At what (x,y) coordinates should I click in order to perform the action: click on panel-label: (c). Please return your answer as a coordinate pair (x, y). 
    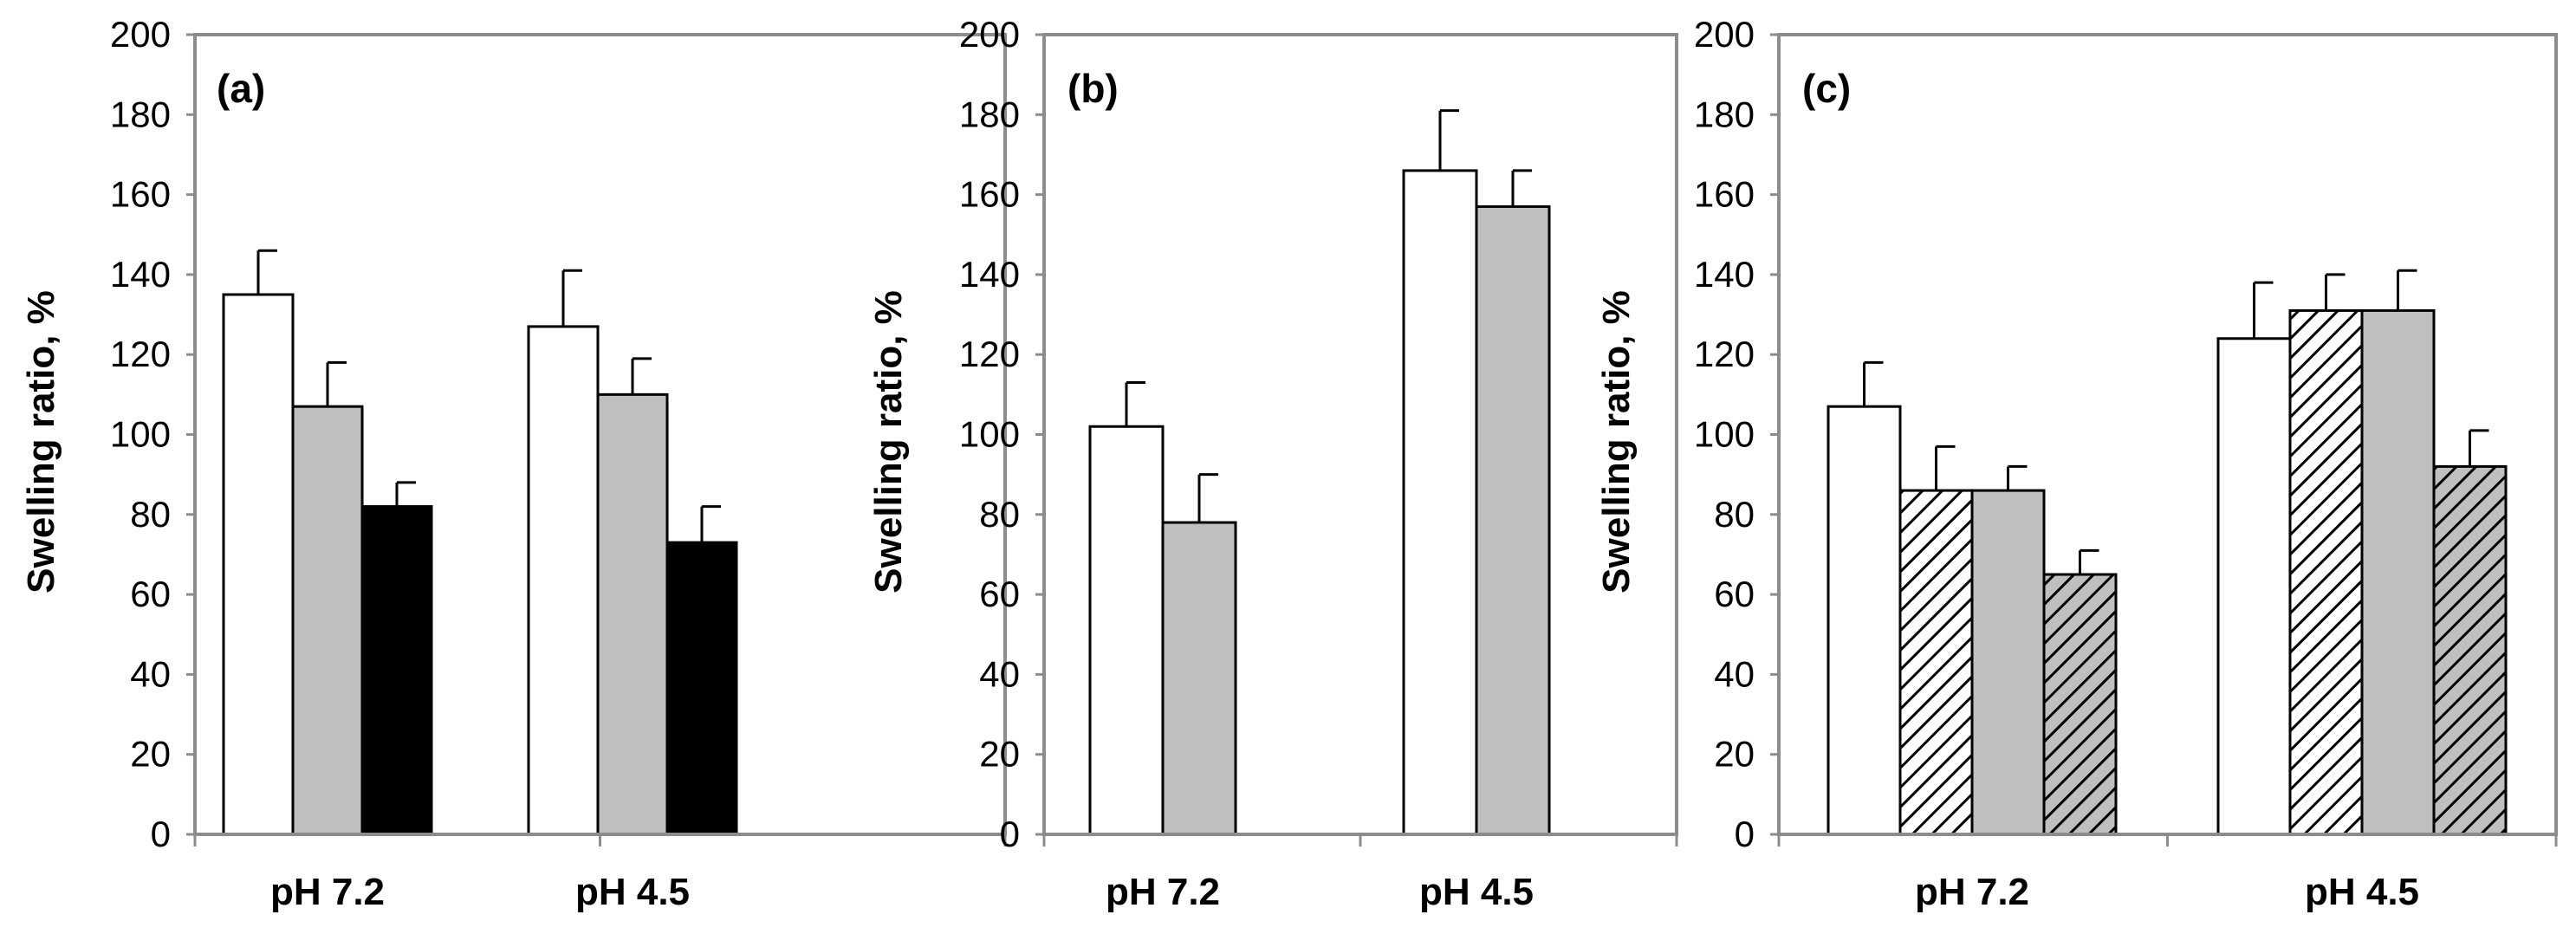
    Looking at the image, I should click on (1827, 88).